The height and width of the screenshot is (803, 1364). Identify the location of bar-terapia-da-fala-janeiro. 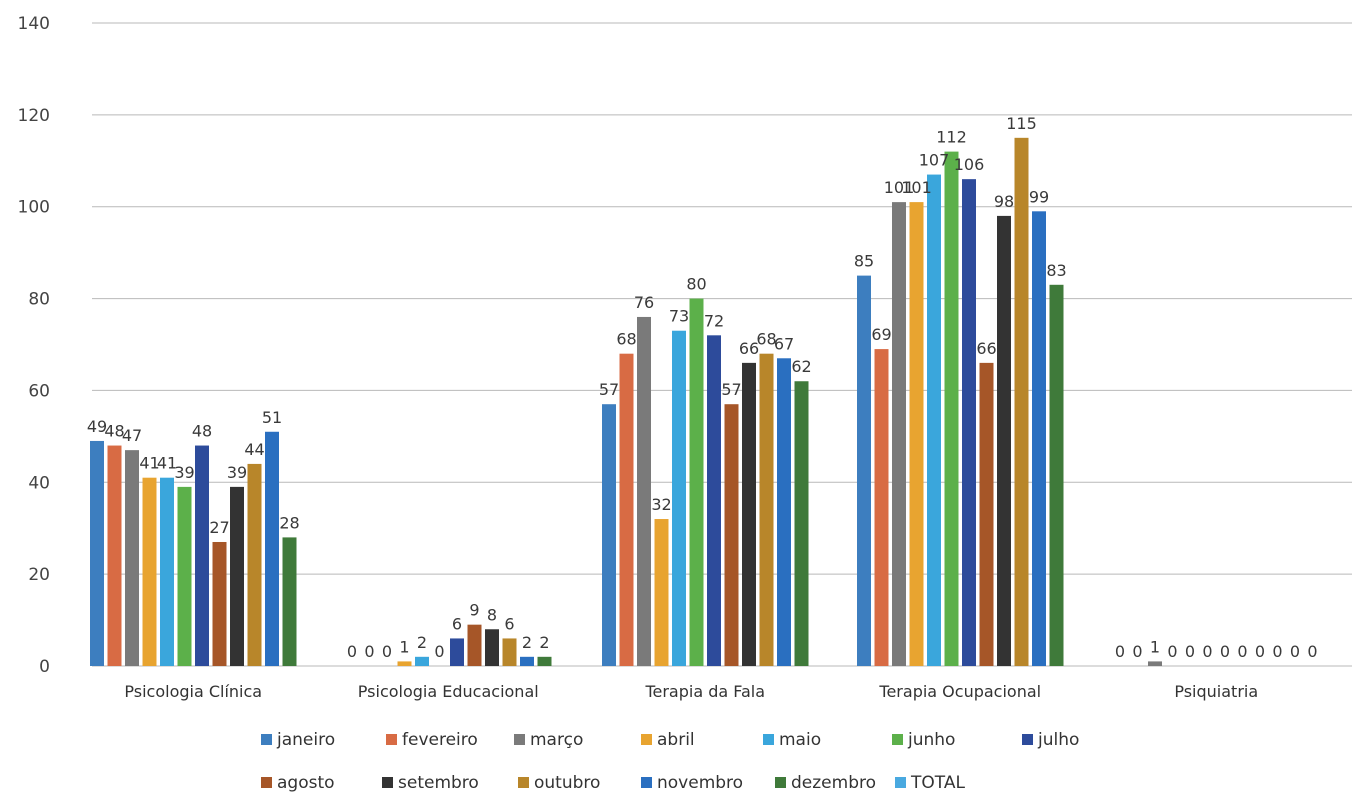
(609, 535).